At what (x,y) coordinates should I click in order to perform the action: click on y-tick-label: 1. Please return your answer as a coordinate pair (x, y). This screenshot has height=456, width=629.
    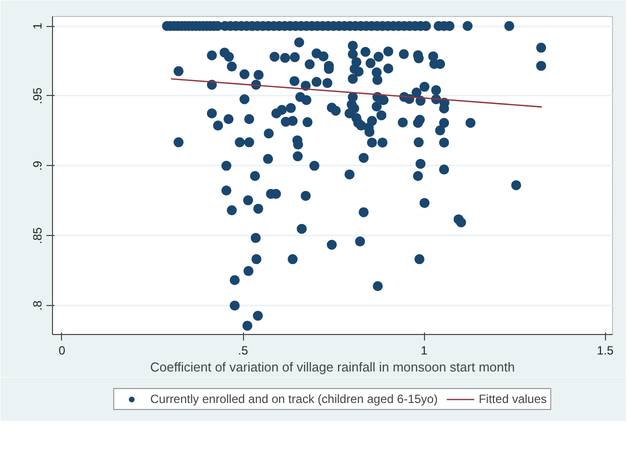
    Looking at the image, I should click on (37, 26).